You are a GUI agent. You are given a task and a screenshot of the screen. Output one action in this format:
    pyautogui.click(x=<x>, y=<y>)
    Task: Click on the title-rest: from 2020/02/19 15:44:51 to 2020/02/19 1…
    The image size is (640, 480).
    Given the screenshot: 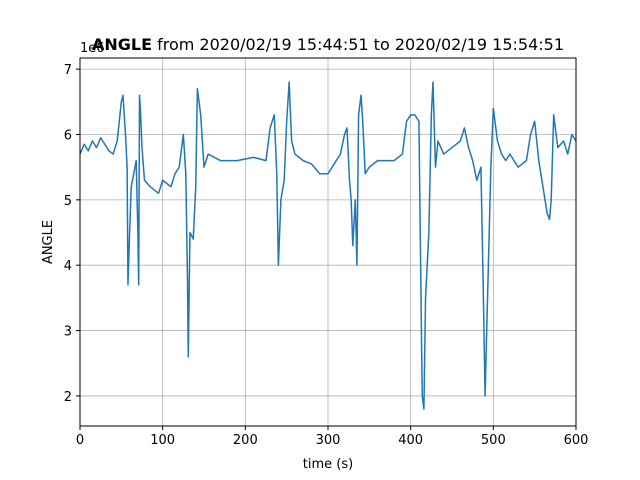 What is the action you would take?
    pyautogui.click(x=360, y=44)
    